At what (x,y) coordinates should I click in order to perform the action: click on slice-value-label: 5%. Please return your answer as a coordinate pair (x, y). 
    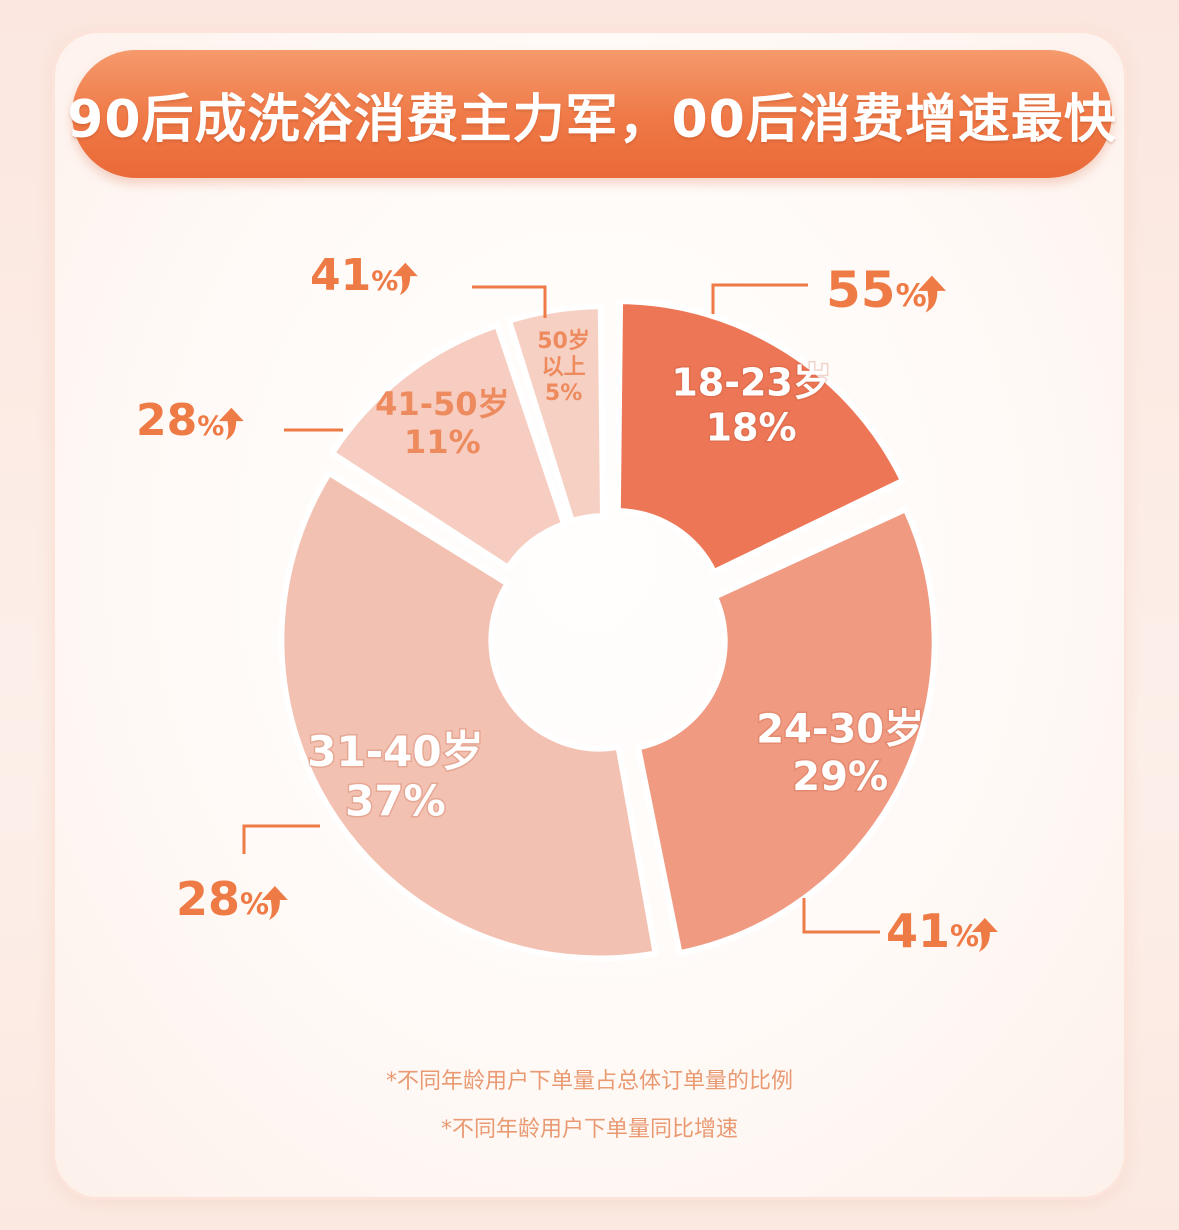
    Looking at the image, I should click on (563, 393).